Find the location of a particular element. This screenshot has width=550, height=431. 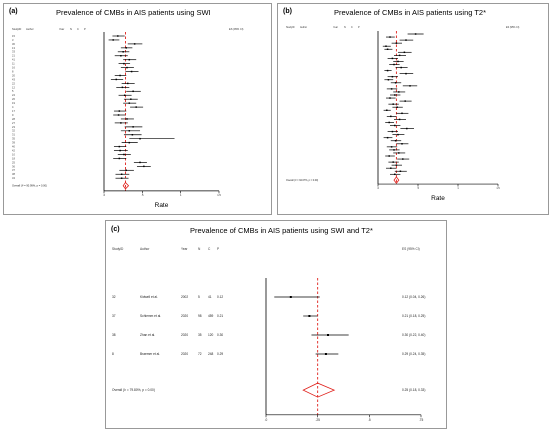

study-id: 21 is located at coordinates (13, 56).